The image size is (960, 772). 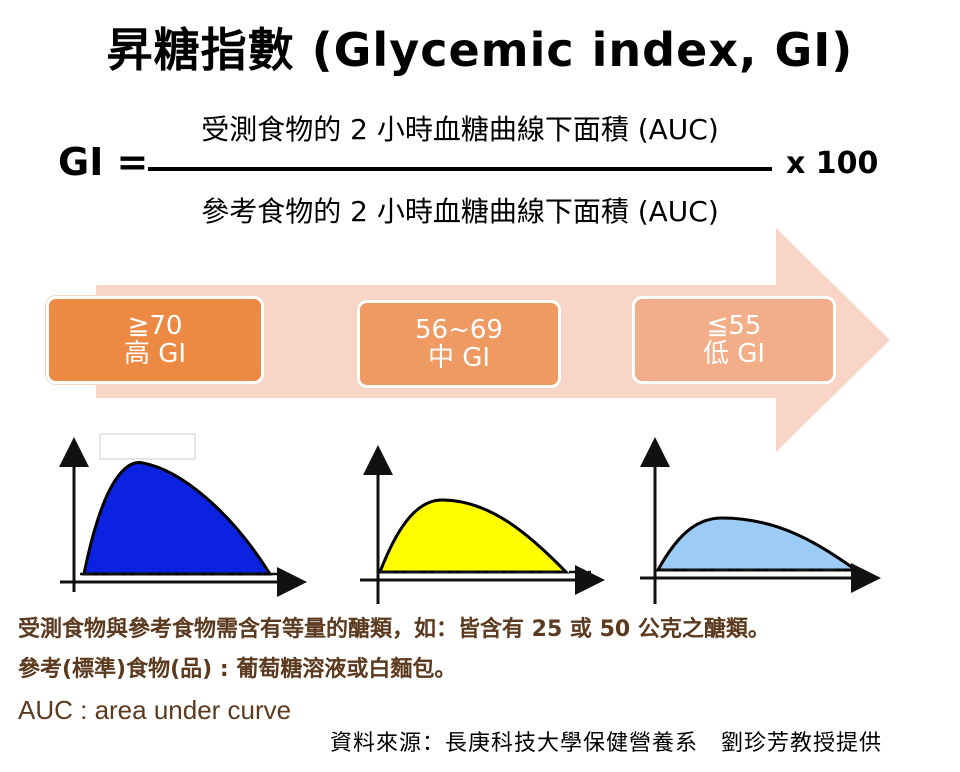 I want to click on source-credit: 資料來源：長庚科技大學保健營養系 劉珍芳教授提供, so click(x=606, y=743).